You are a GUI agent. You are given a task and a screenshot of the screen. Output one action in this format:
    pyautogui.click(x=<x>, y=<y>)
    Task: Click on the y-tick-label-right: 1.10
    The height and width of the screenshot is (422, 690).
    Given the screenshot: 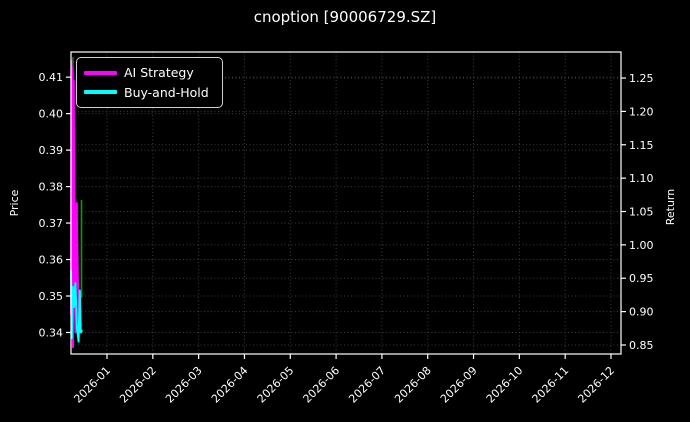 What is the action you would take?
    pyautogui.click(x=641, y=178)
    